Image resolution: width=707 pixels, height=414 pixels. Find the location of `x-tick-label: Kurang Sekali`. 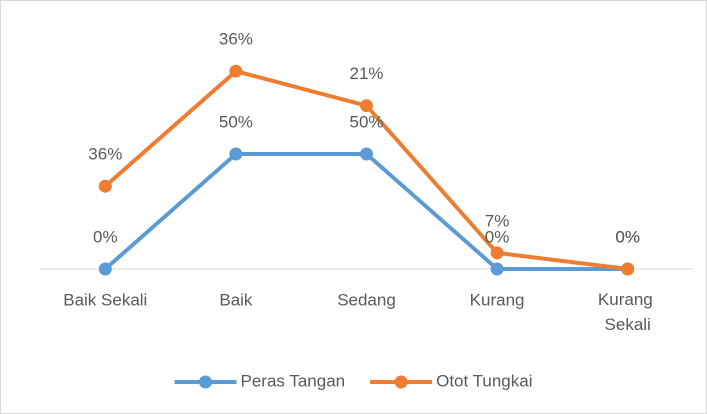

x-tick-label: Kurang Sekali is located at coordinates (628, 312).